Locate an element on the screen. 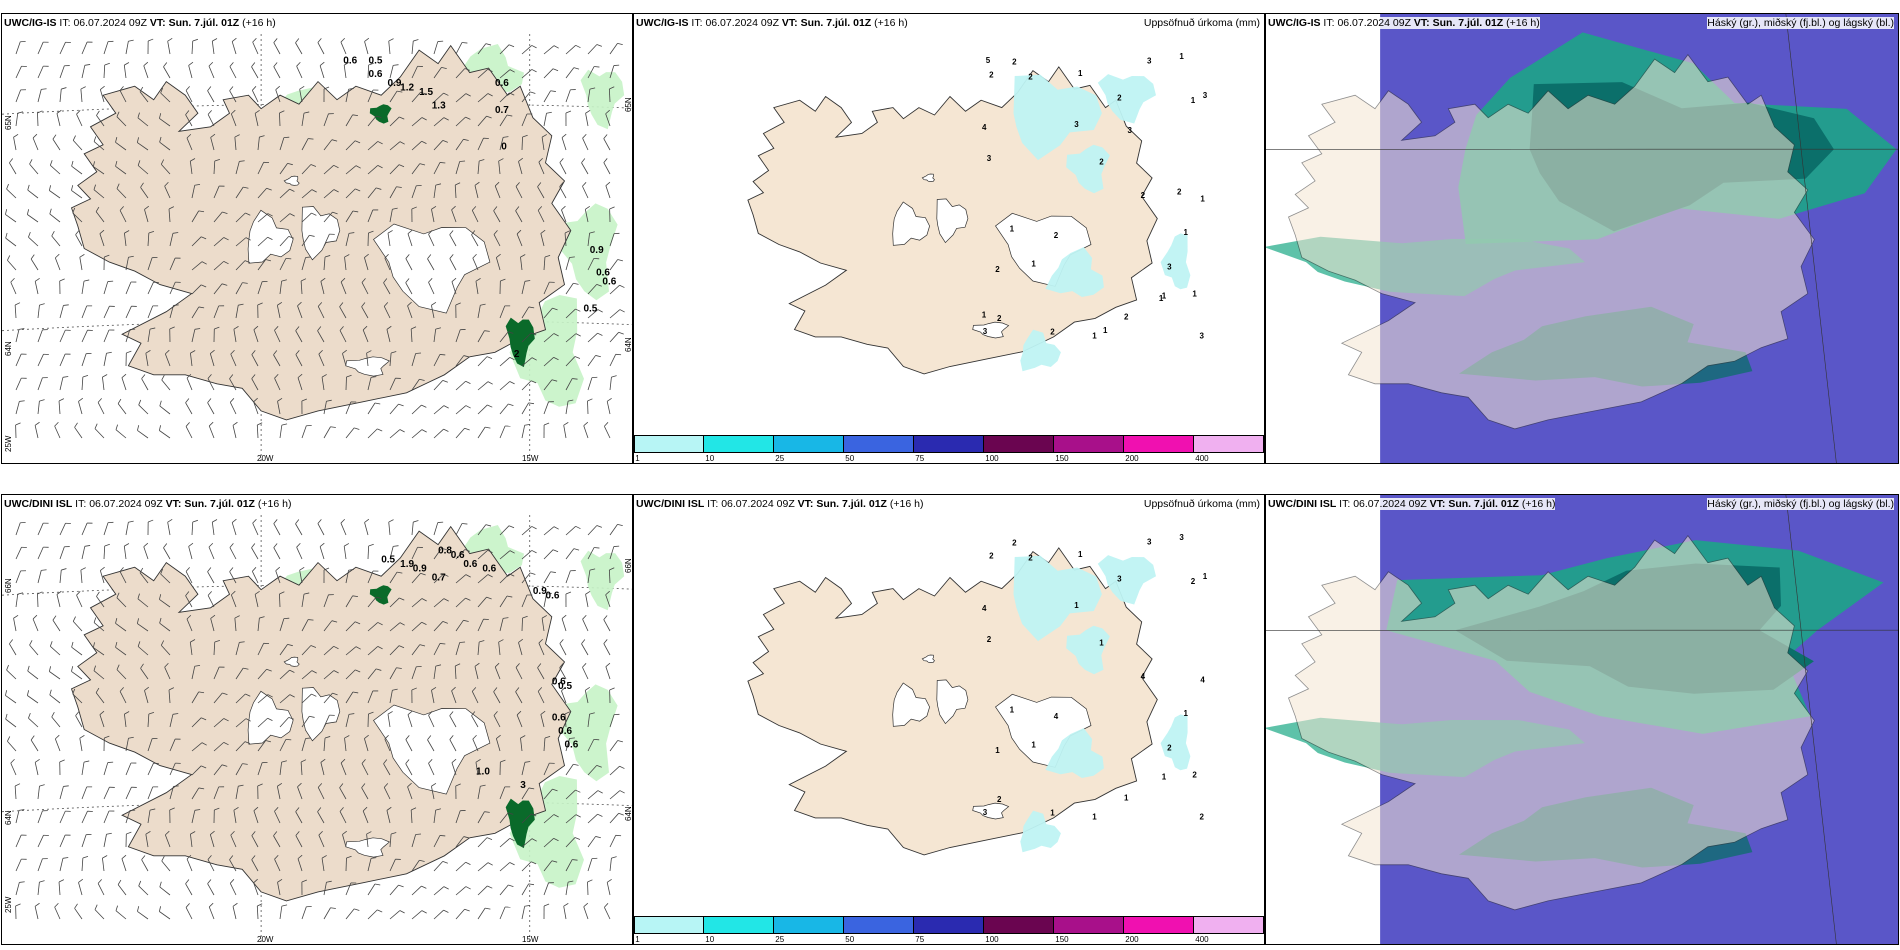  precip-value-label: 0.8 is located at coordinates (445, 551).